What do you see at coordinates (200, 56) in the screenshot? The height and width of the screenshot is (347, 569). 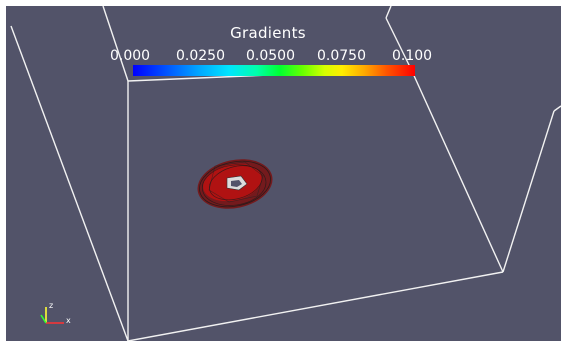 I see `scalar-bar-tick: 0.0250` at bounding box center [200, 56].